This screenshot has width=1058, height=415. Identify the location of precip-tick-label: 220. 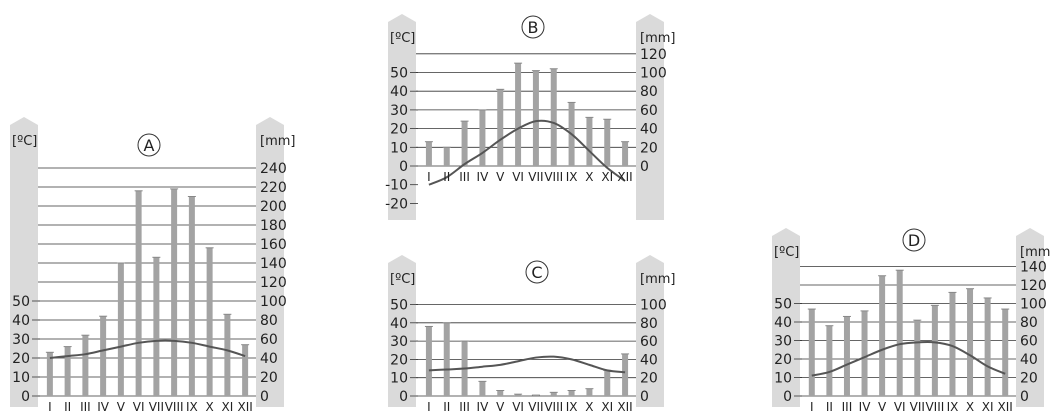
(273, 188).